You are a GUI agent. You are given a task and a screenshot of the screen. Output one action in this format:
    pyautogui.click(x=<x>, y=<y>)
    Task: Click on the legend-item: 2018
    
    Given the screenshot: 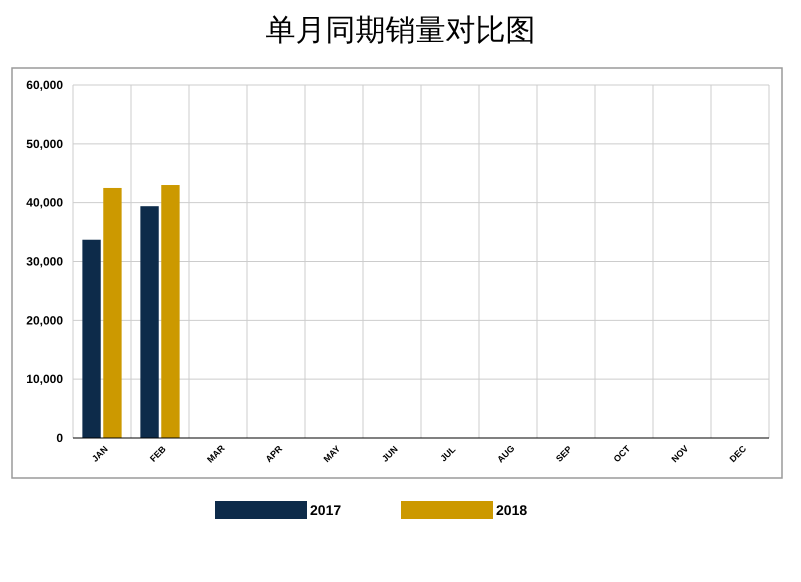 What is the action you would take?
    pyautogui.click(x=464, y=510)
    